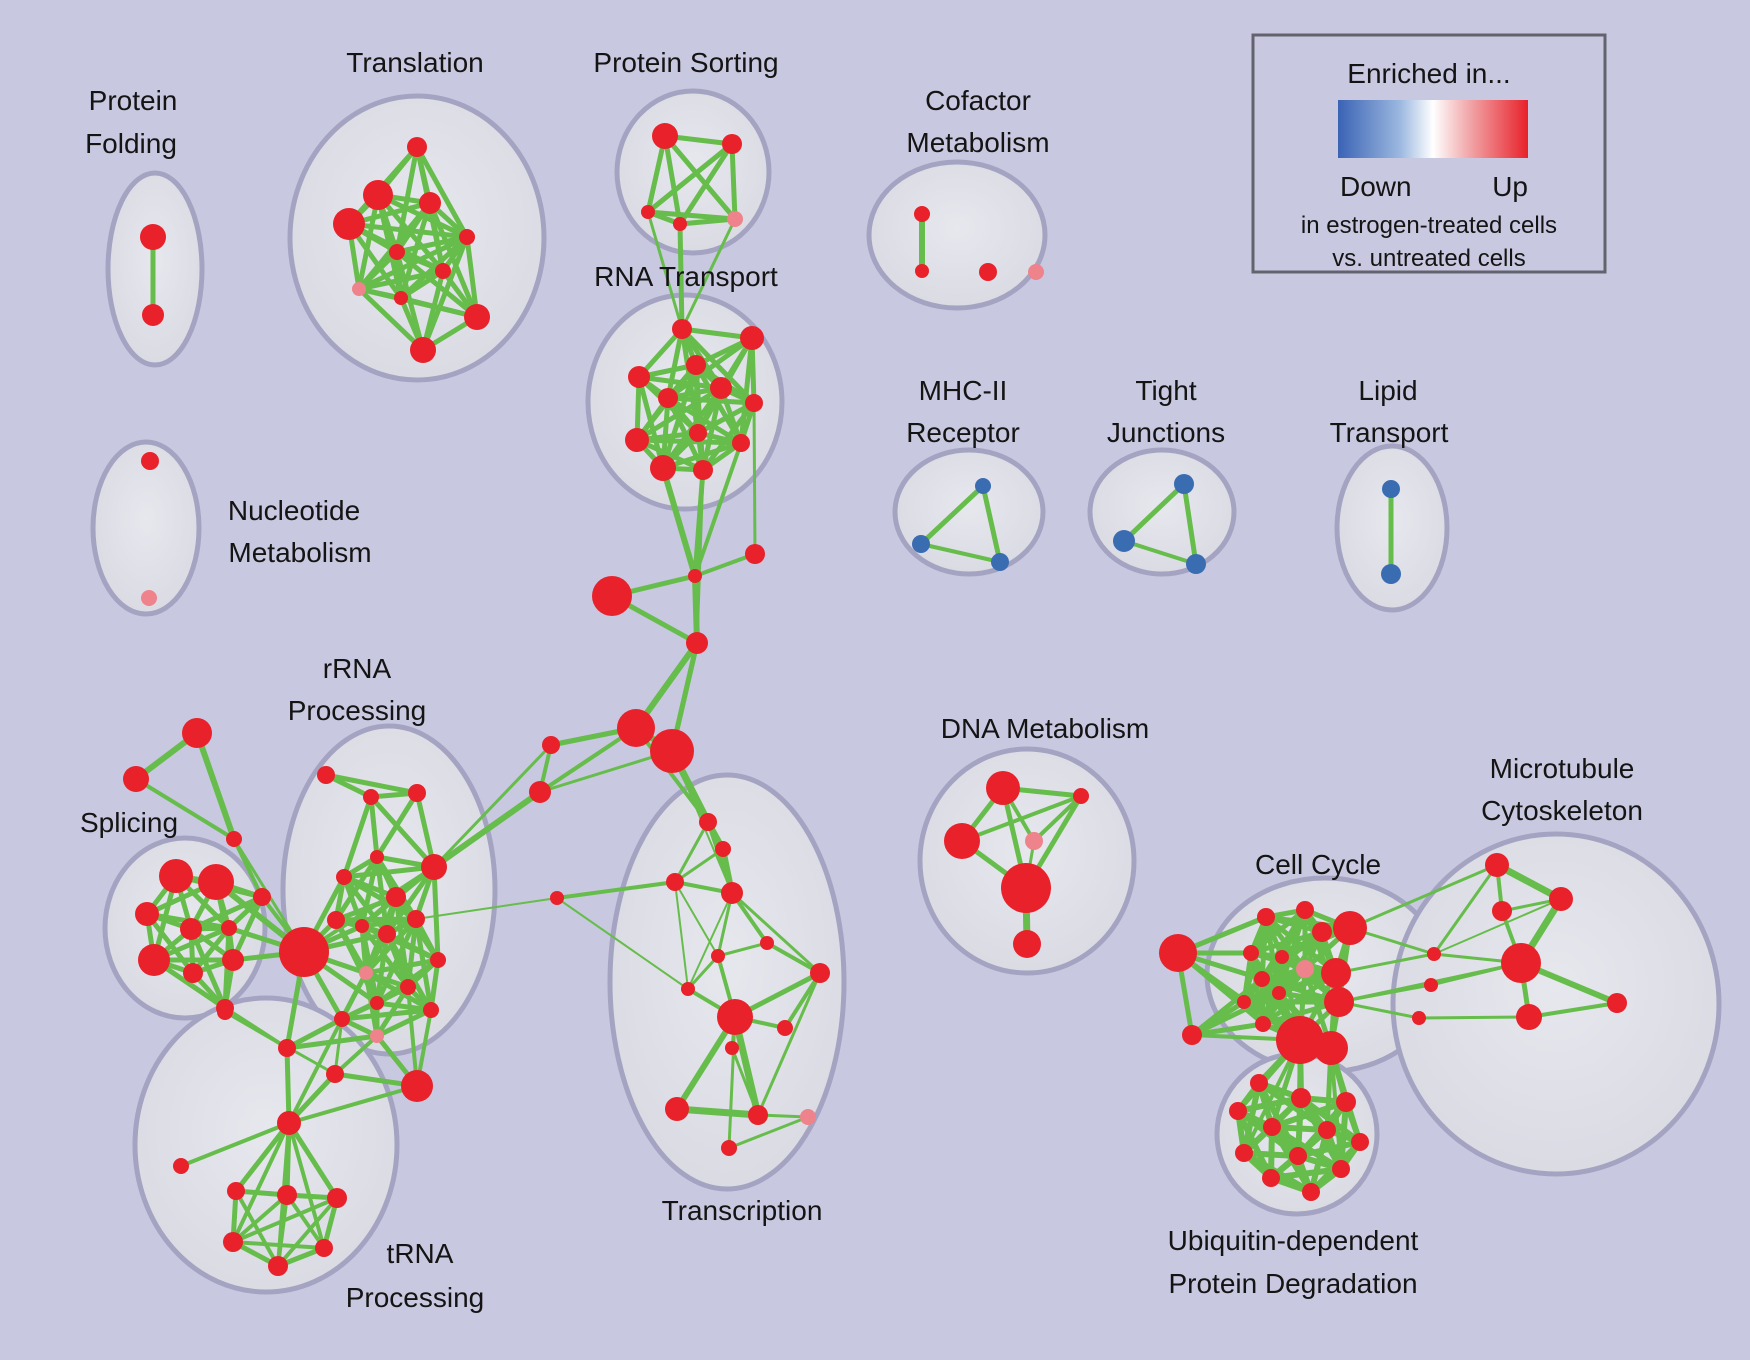 The image size is (1750, 1360). I want to click on cluster-label: Ubiquitin-dependent, so click(1293, 1240).